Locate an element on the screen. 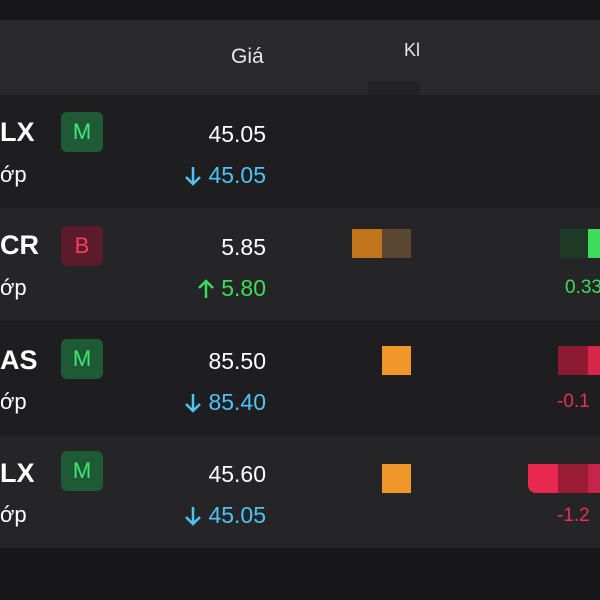 Image resolution: width=600 pixels, height=600 pixels. price: 5.85 is located at coordinates (243, 247).